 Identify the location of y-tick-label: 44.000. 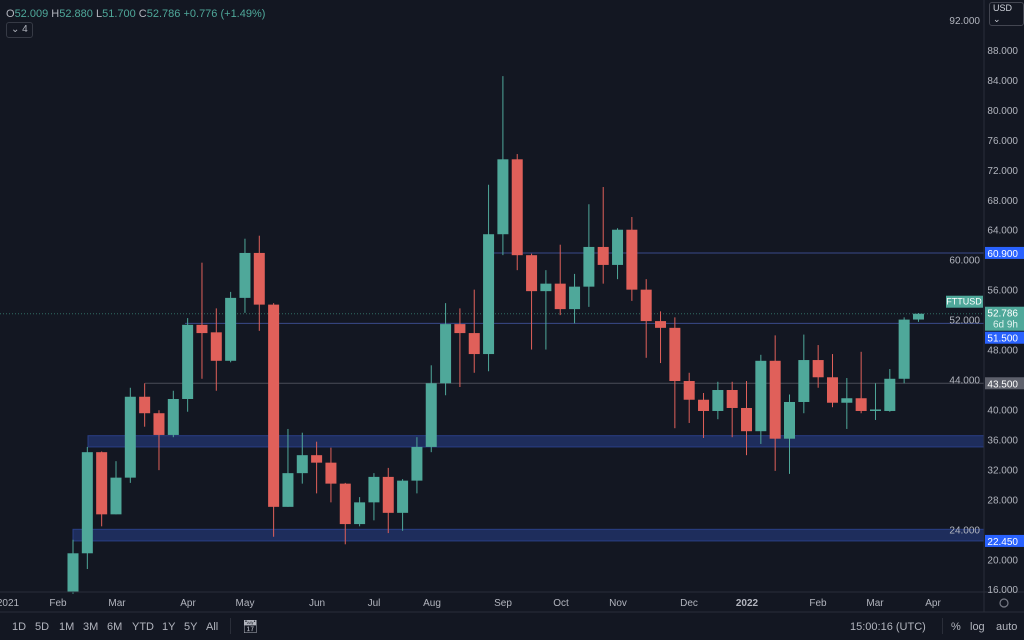
(964, 381).